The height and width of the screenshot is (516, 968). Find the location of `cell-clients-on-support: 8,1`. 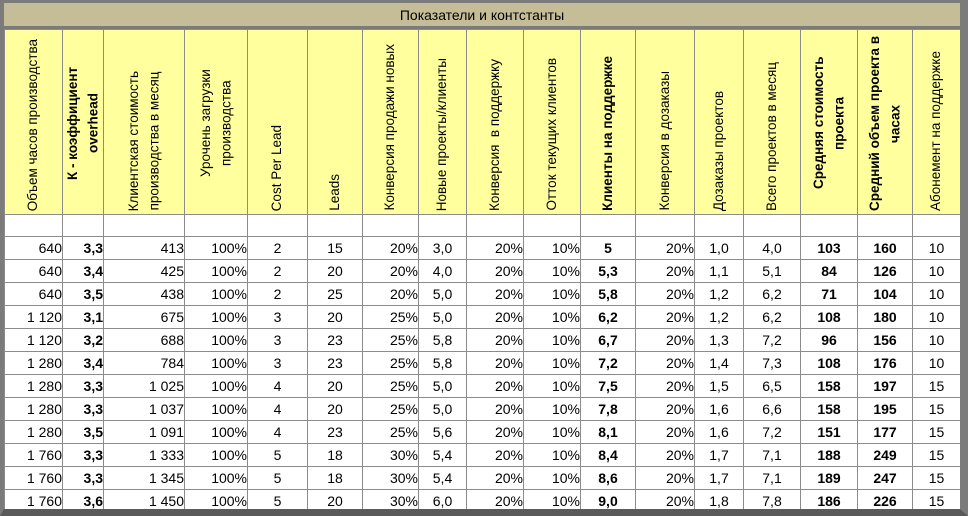

cell-clients-on-support: 8,1 is located at coordinates (608, 432).